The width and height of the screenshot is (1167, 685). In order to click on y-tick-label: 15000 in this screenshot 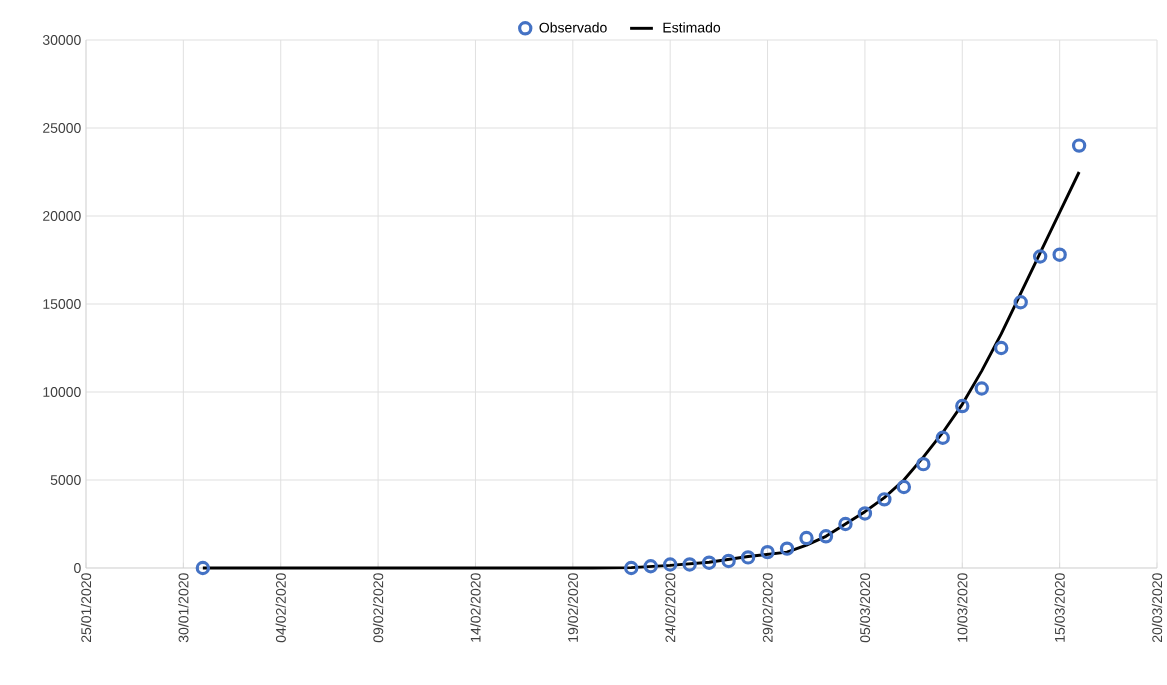, I will do `click(62, 304)`.